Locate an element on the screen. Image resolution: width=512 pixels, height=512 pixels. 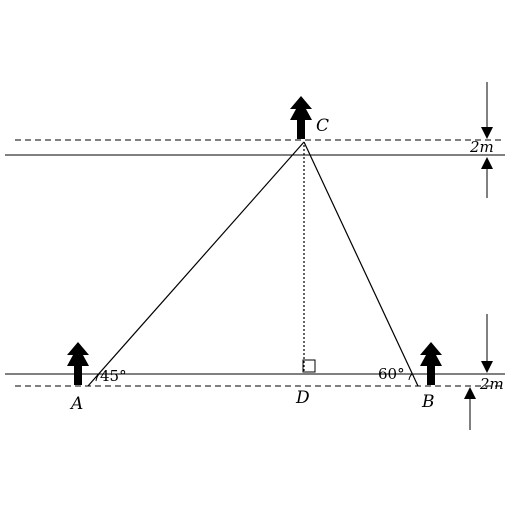
dimension-label-top: 2m is located at coordinates (481, 147).